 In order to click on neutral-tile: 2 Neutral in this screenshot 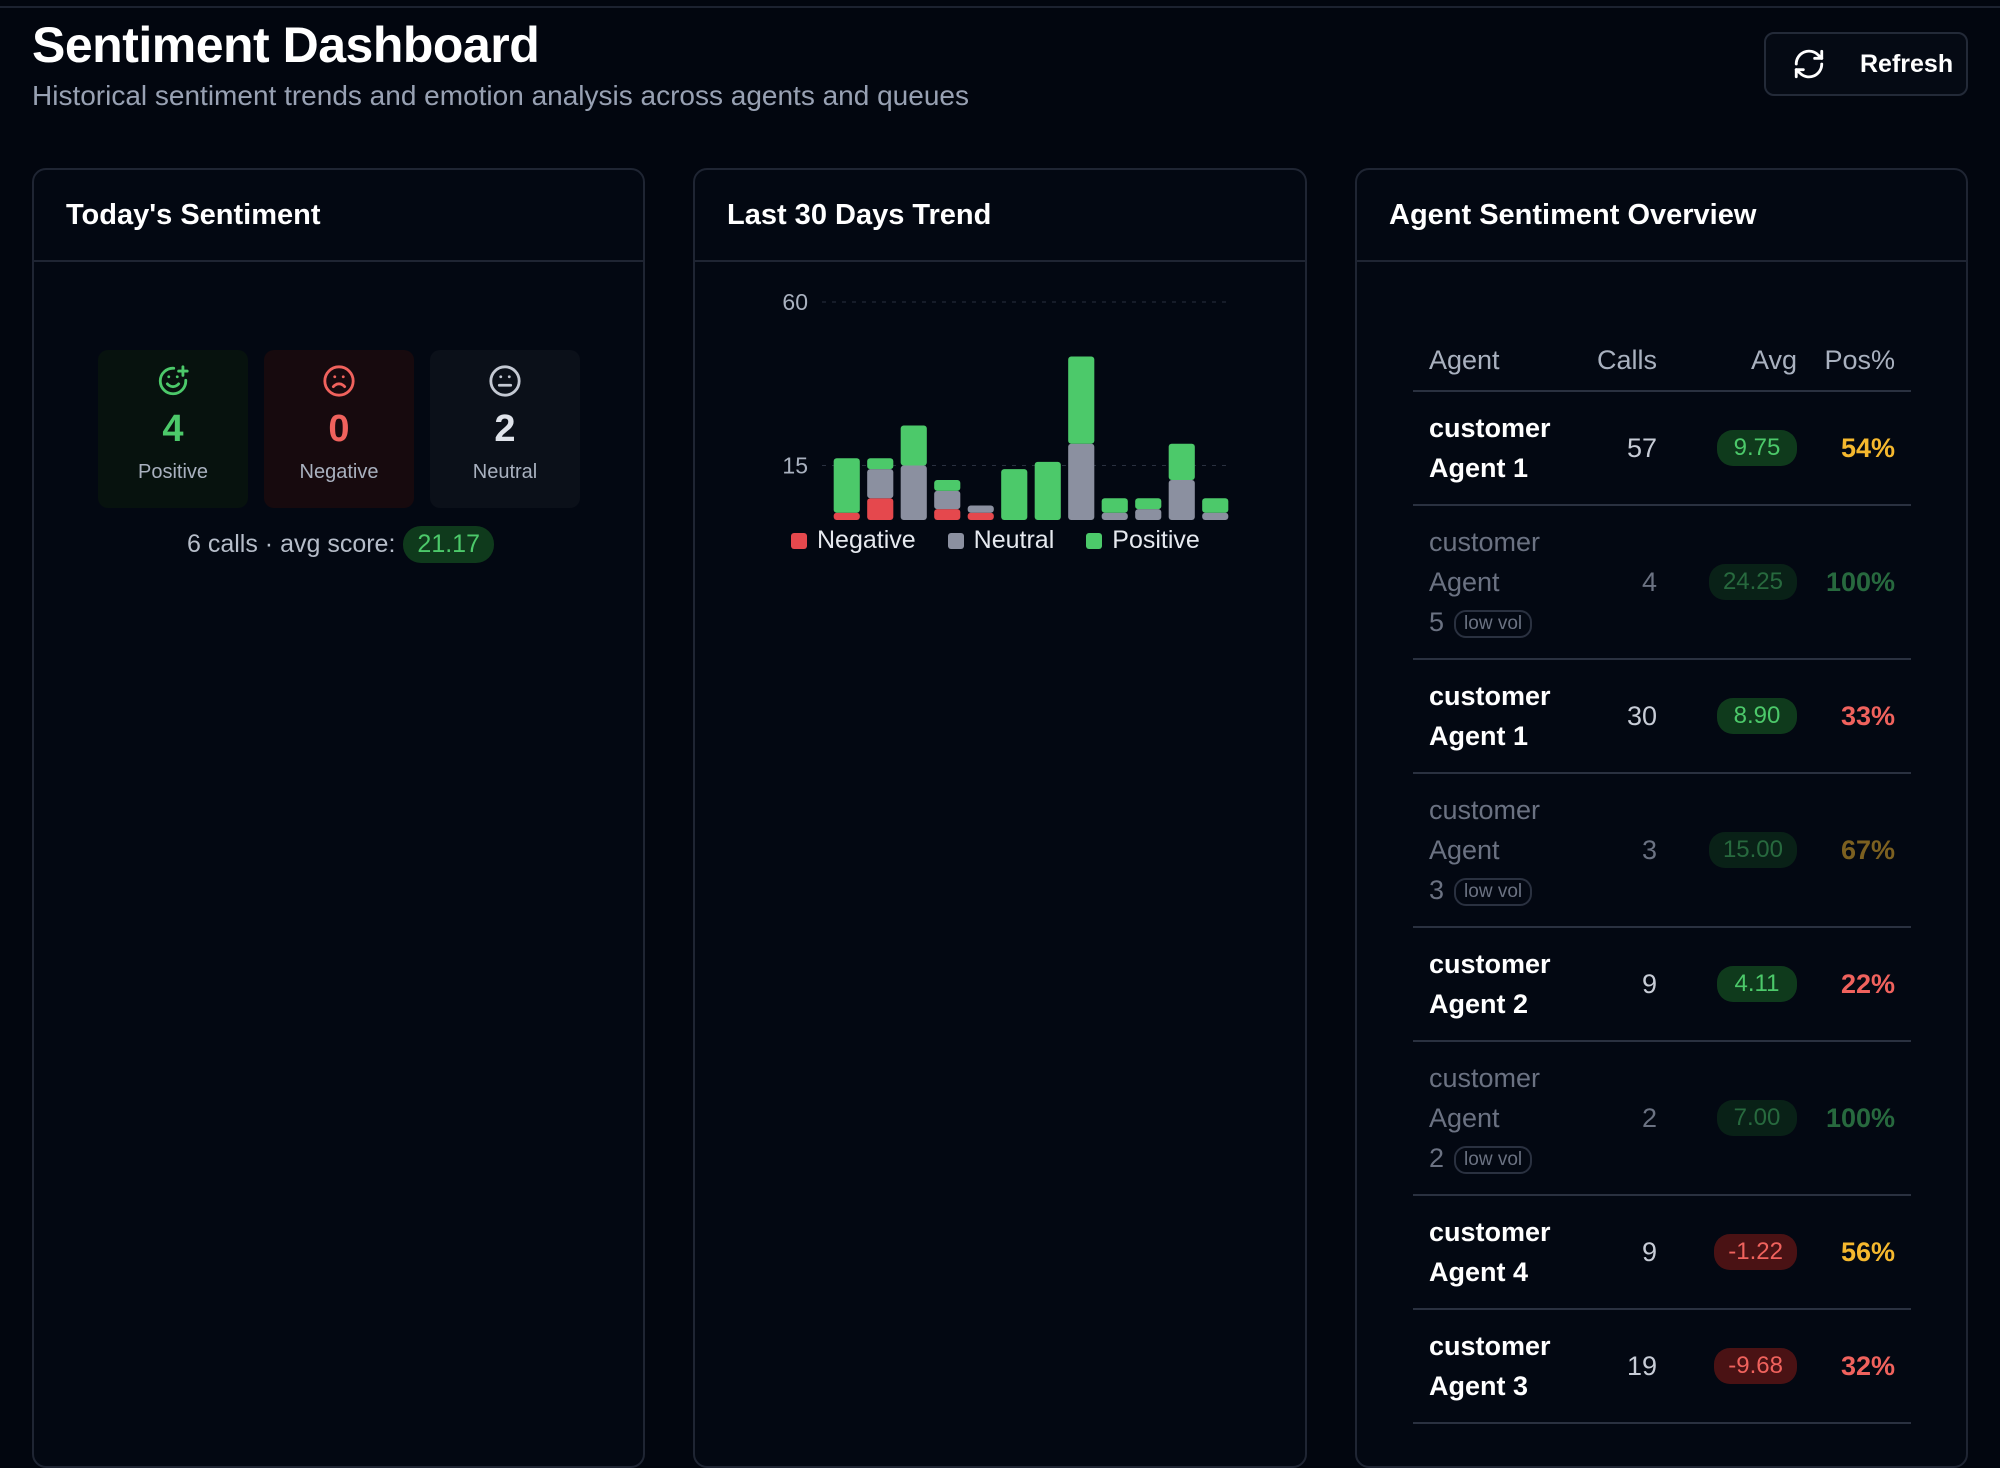, I will do `click(505, 429)`.